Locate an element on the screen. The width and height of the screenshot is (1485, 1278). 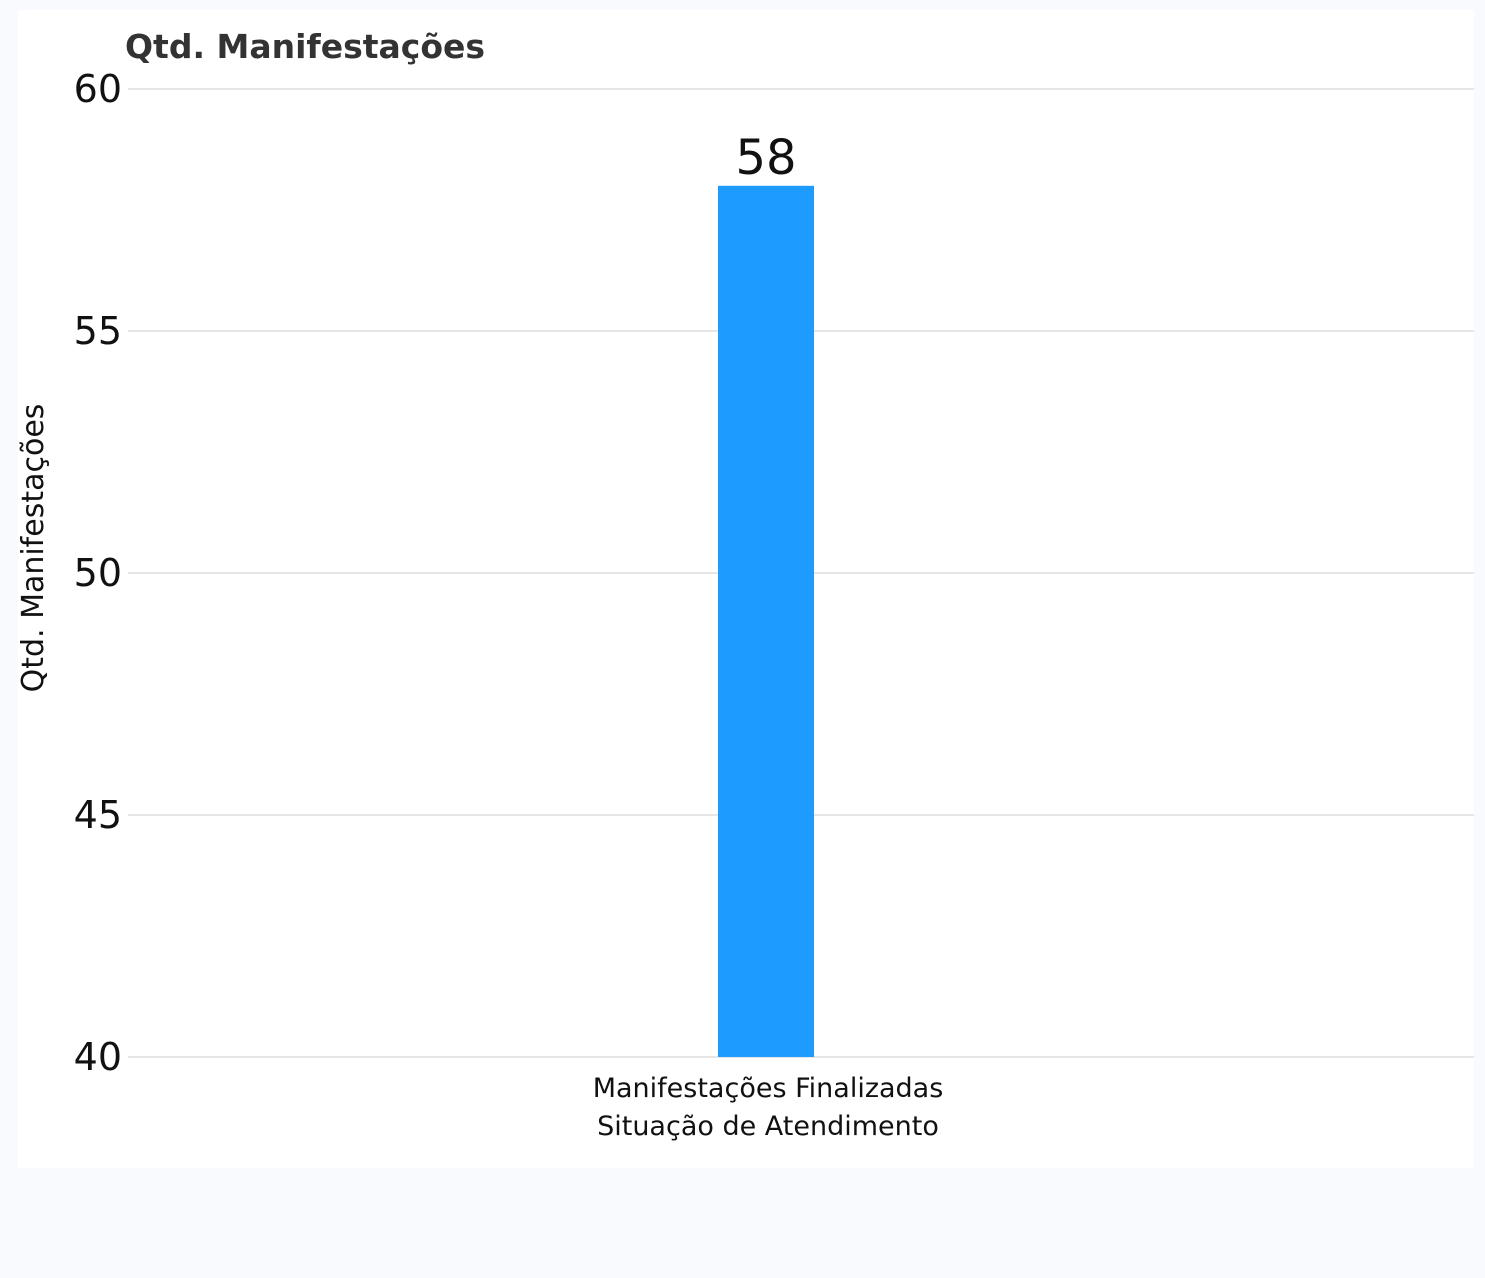
x-category-label: Manifestações Finalizadas is located at coordinates (768, 1088).